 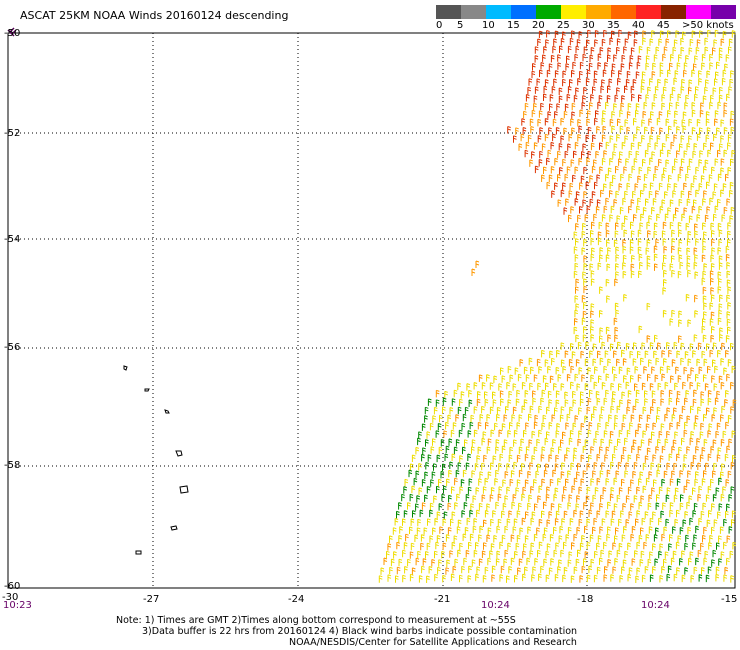 What do you see at coordinates (673, 12) in the screenshot?
I see `legend-swatch` at bounding box center [673, 12].